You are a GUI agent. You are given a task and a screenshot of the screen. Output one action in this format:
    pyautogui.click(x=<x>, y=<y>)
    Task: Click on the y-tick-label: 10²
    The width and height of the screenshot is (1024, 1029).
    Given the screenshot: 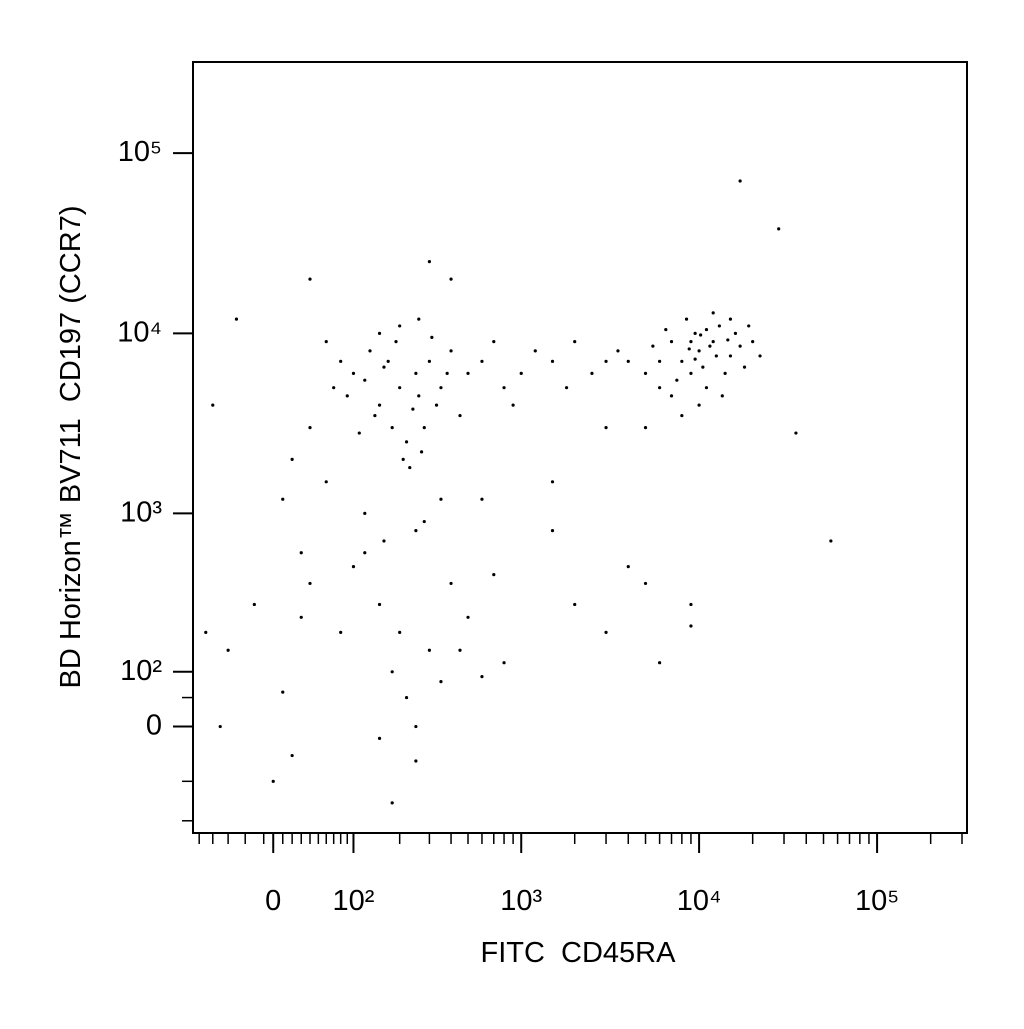 What is the action you would take?
    pyautogui.click(x=141, y=671)
    